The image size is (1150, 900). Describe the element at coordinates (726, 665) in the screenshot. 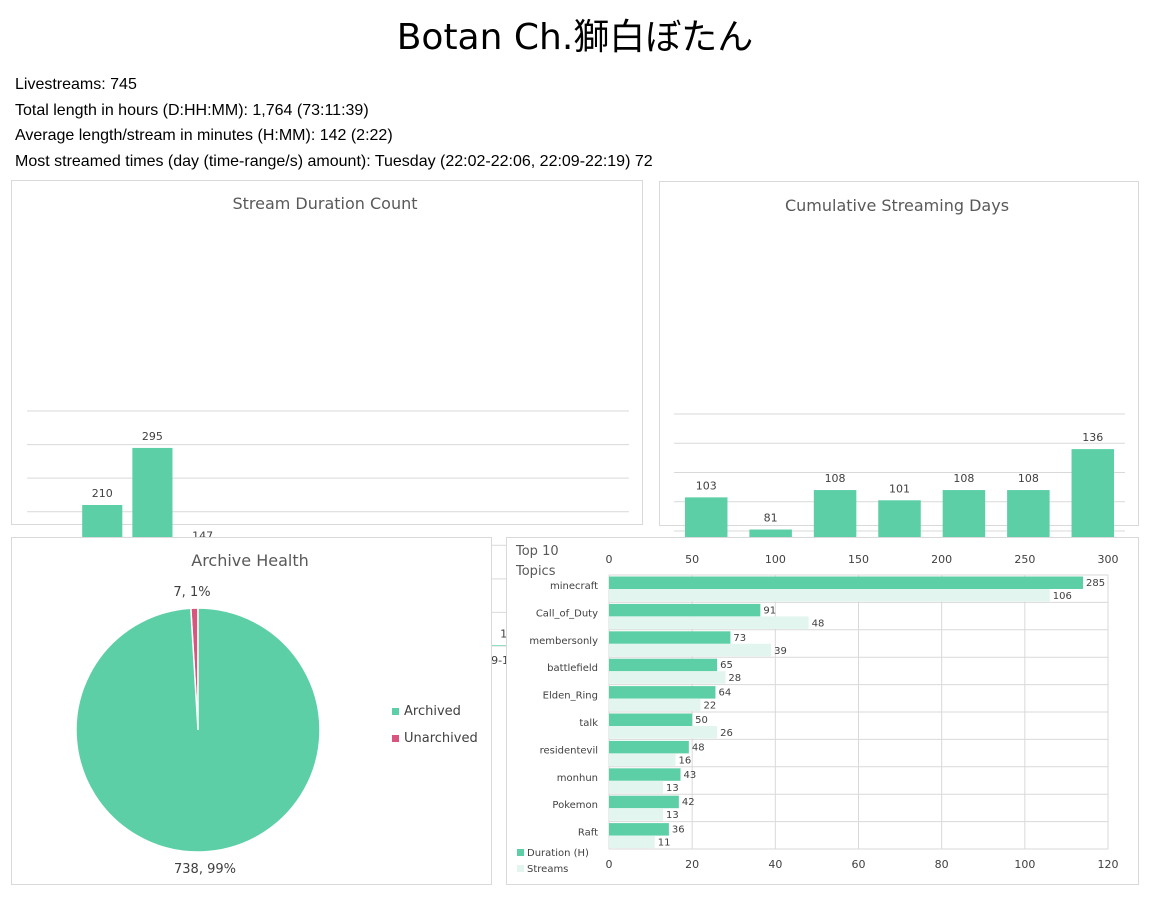

I see `data-label-duration-battlefield: 65` at that location.